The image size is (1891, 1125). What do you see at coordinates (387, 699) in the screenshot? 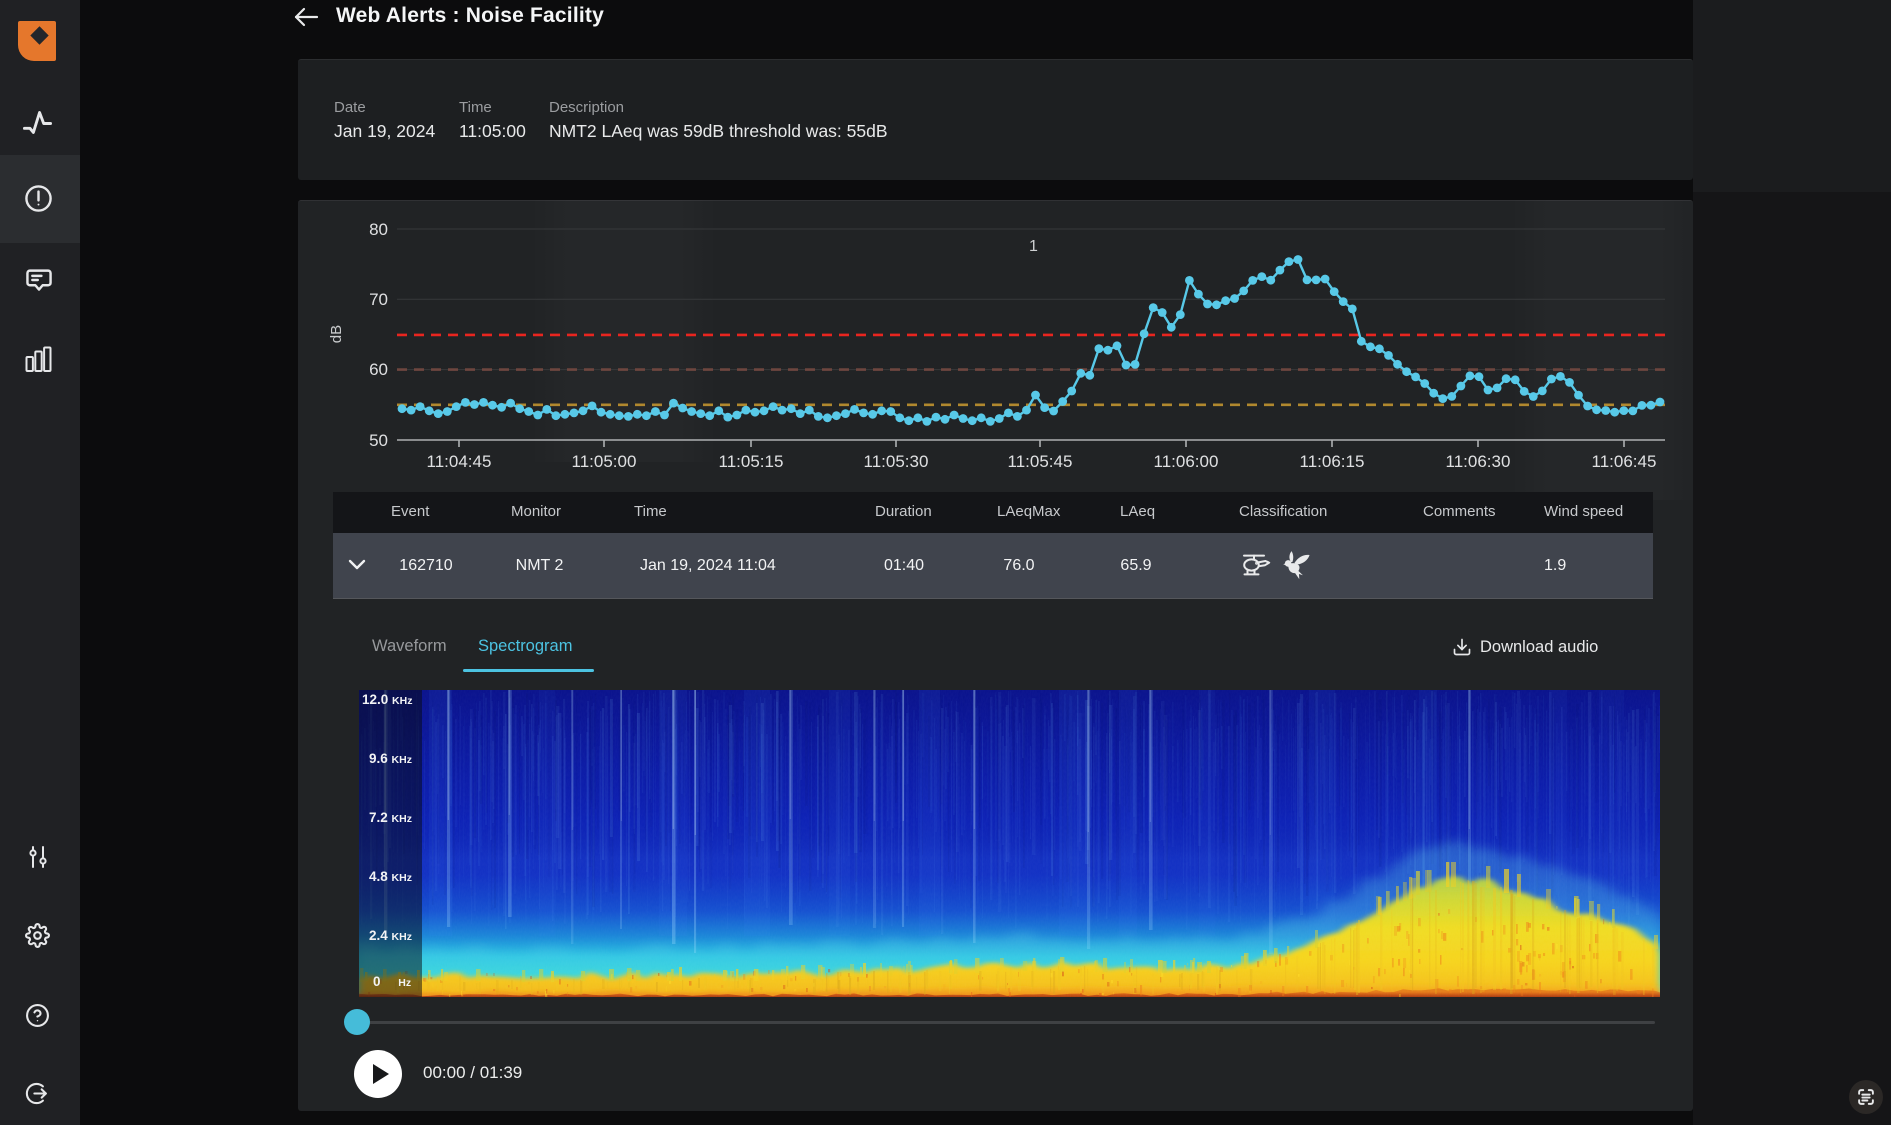
I see `svg-text: 12.0 KHz` at bounding box center [387, 699].